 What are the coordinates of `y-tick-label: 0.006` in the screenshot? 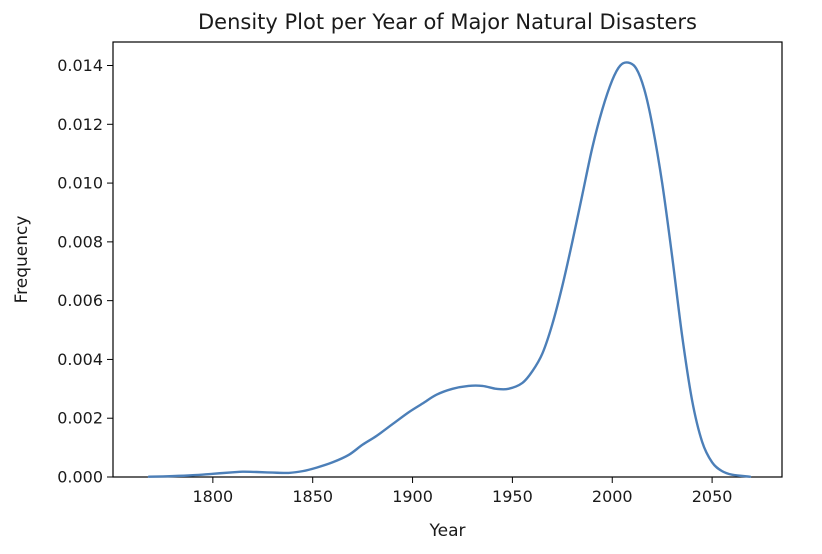 It's located at (80, 300).